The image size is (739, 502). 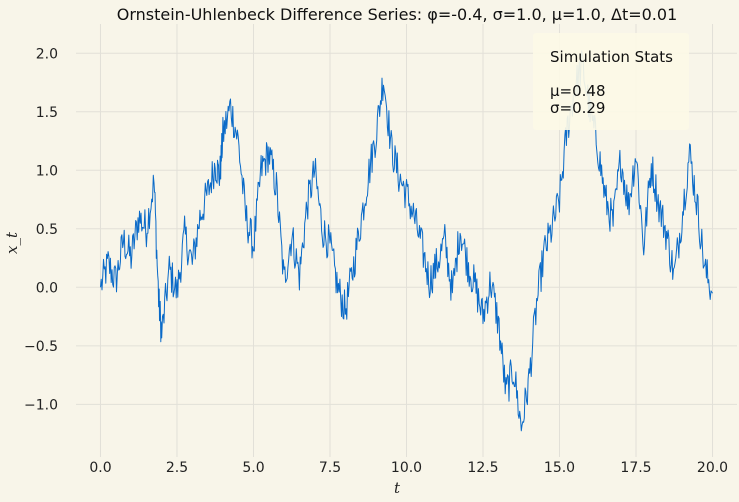 What do you see at coordinates (635, 468) in the screenshot?
I see `x-tick-label: 17.5` at bounding box center [635, 468].